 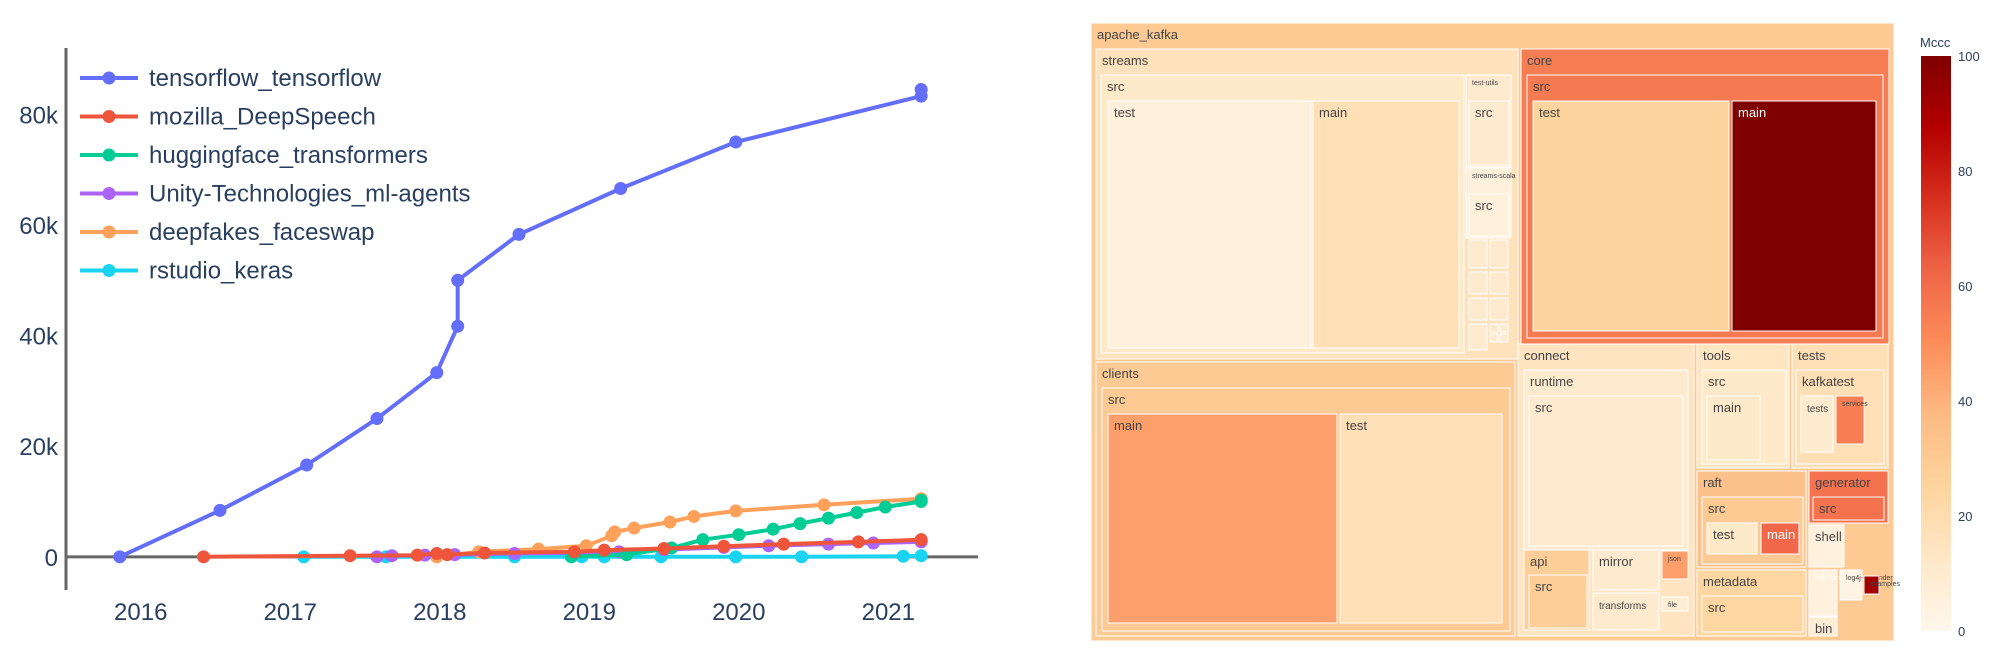 I want to click on treemap-cell-label: transforms, so click(x=1622, y=606).